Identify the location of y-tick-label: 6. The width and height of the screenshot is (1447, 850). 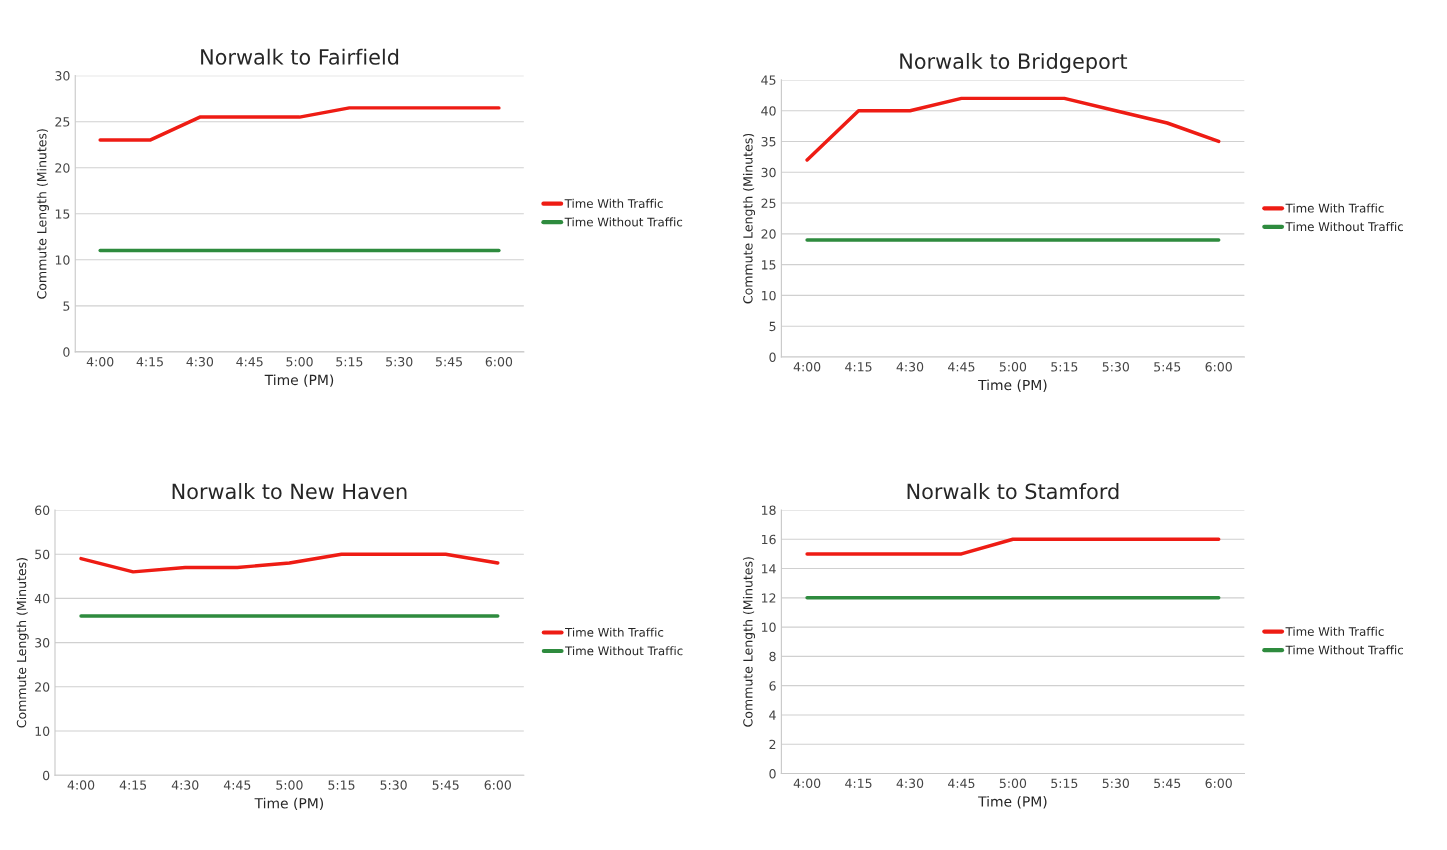
(772, 686).